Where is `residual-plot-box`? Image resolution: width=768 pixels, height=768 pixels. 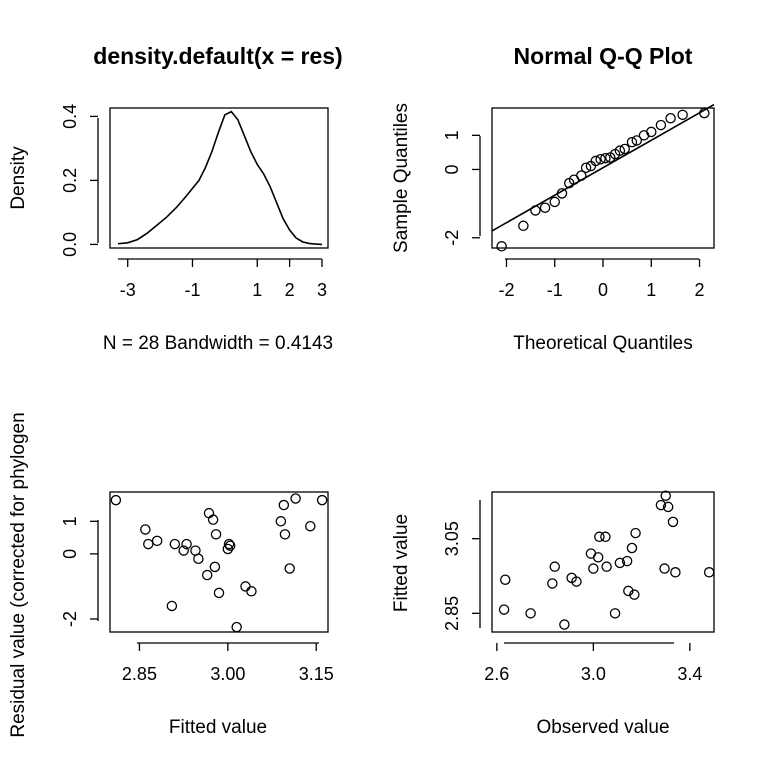 residual-plot-box is located at coordinates (219, 562).